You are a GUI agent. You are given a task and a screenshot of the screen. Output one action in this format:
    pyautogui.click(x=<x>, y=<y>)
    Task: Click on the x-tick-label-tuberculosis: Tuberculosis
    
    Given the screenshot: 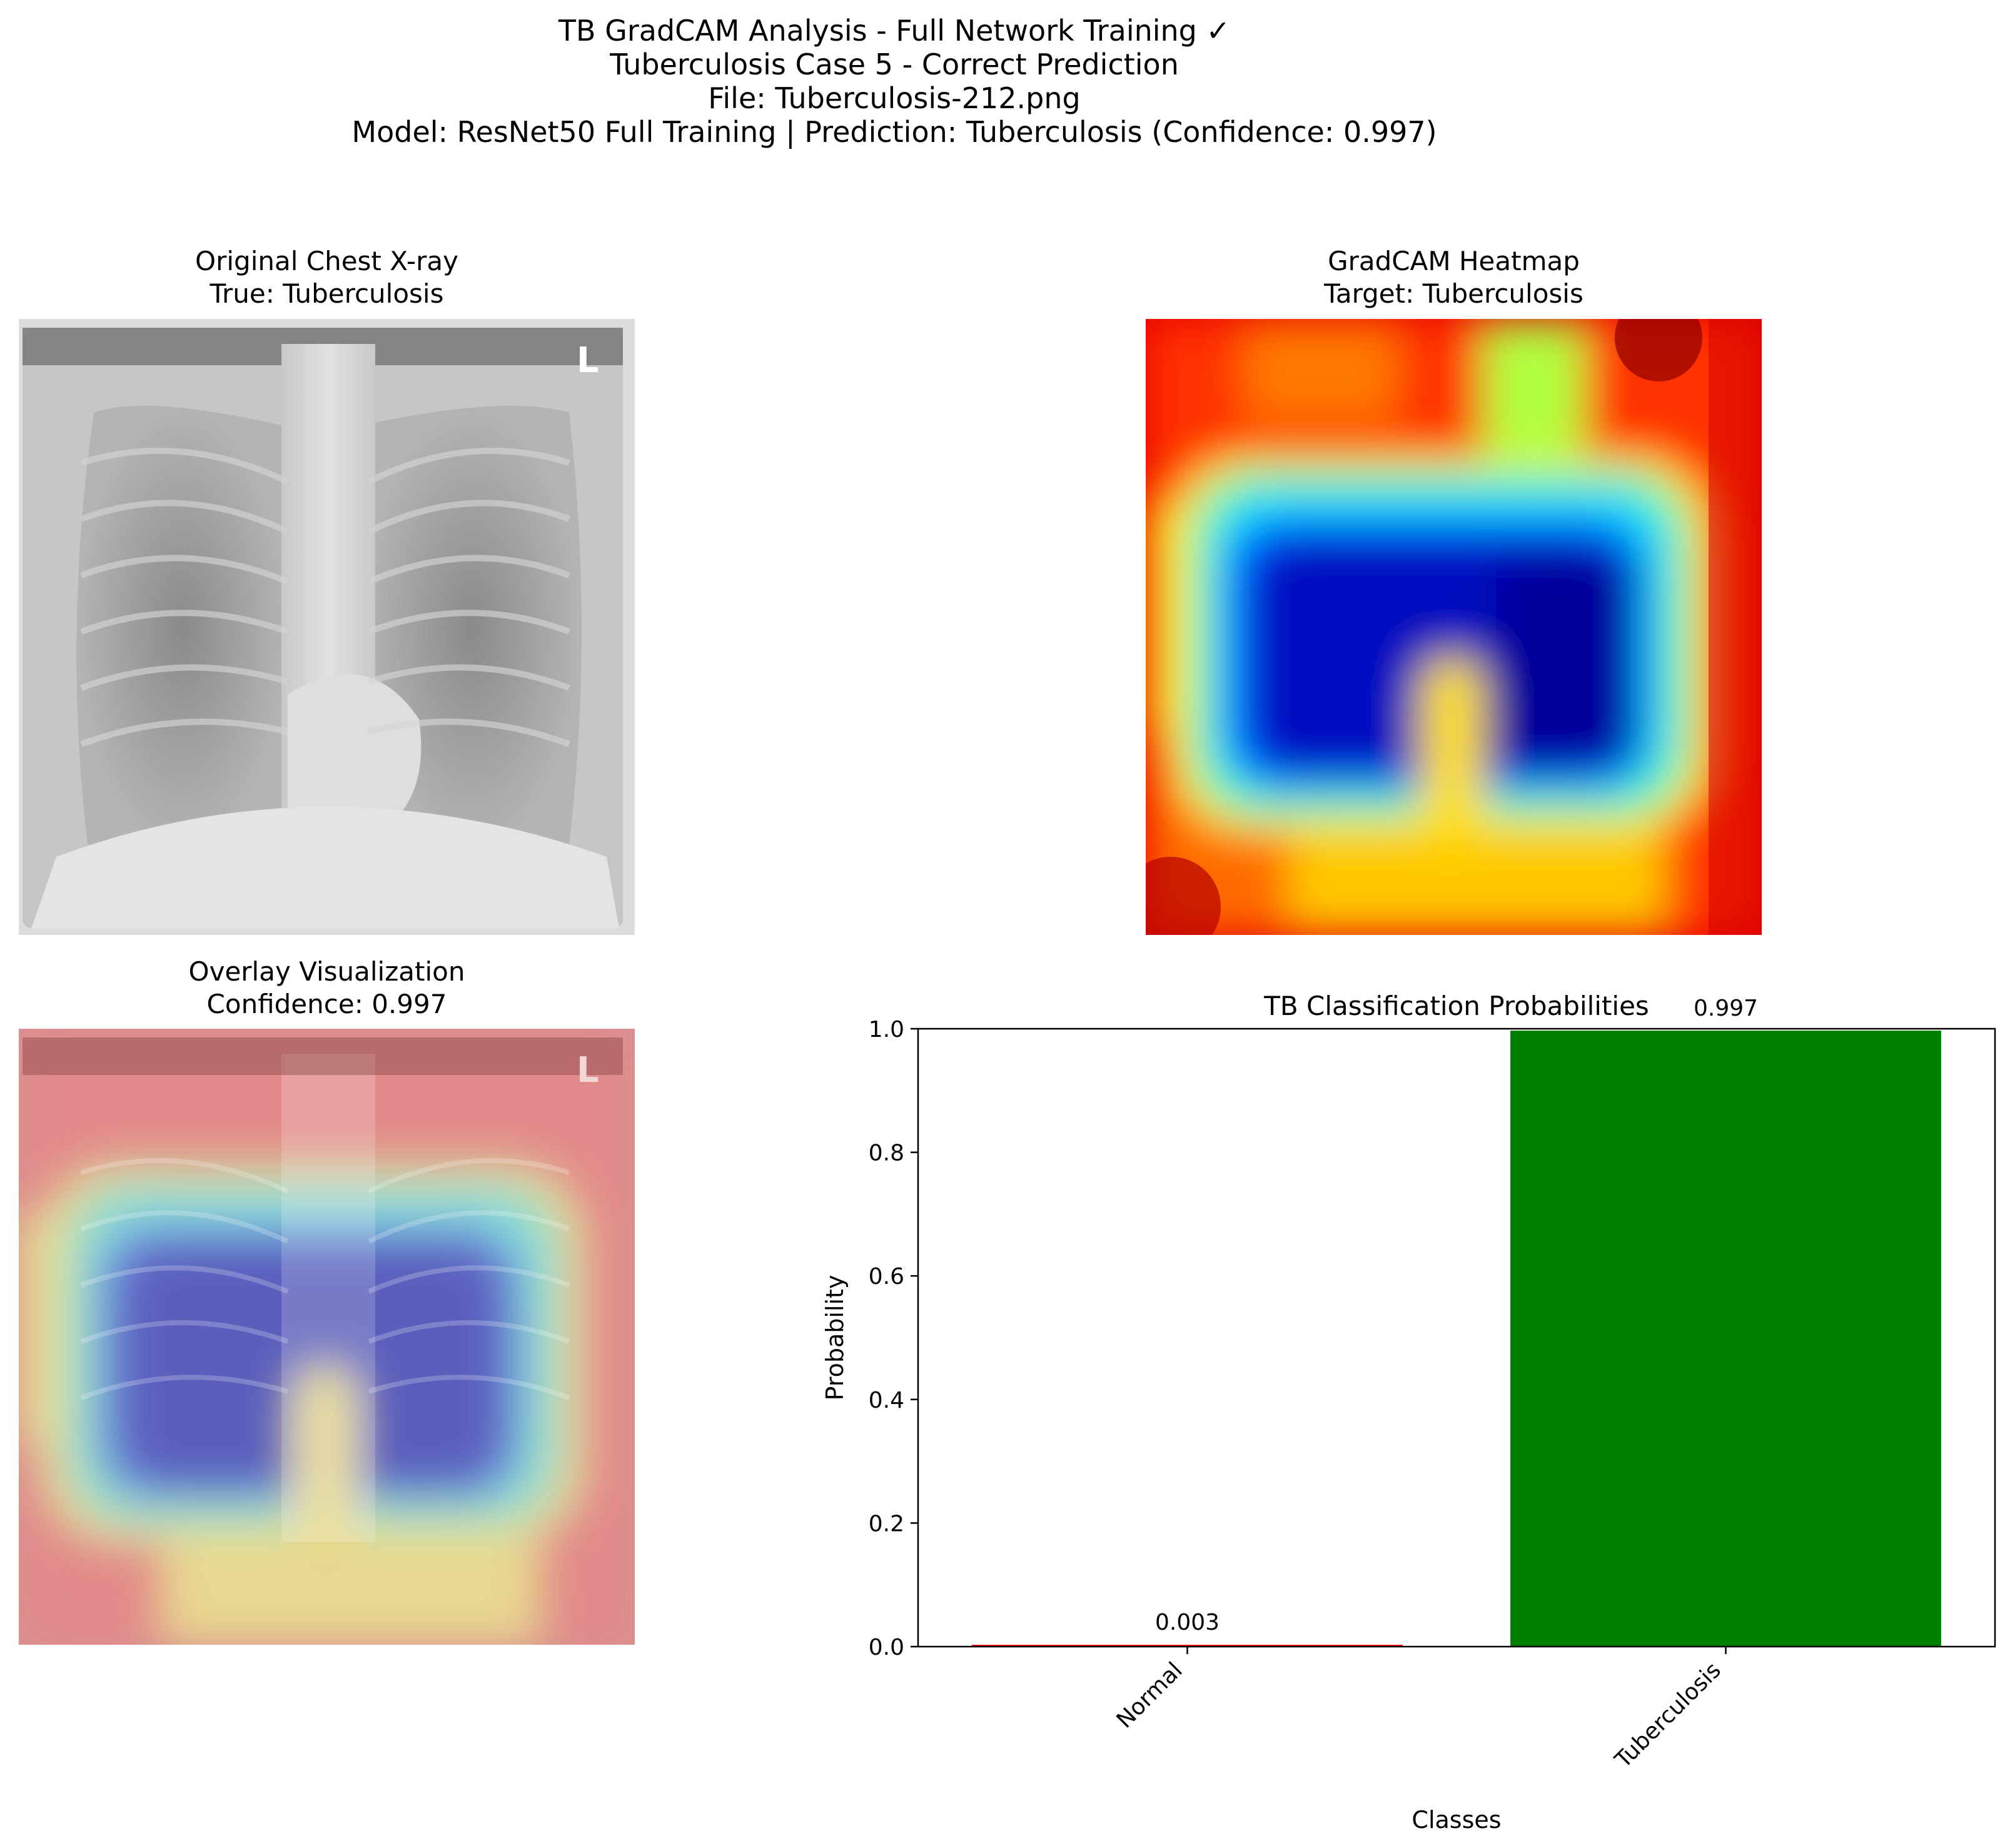 What is the action you would take?
    pyautogui.click(x=1668, y=1715)
    